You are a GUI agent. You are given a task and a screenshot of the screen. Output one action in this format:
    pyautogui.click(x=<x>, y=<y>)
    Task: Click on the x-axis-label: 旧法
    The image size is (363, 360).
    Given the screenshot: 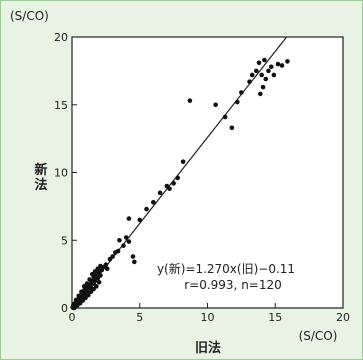 What is the action you would take?
    pyautogui.click(x=208, y=348)
    